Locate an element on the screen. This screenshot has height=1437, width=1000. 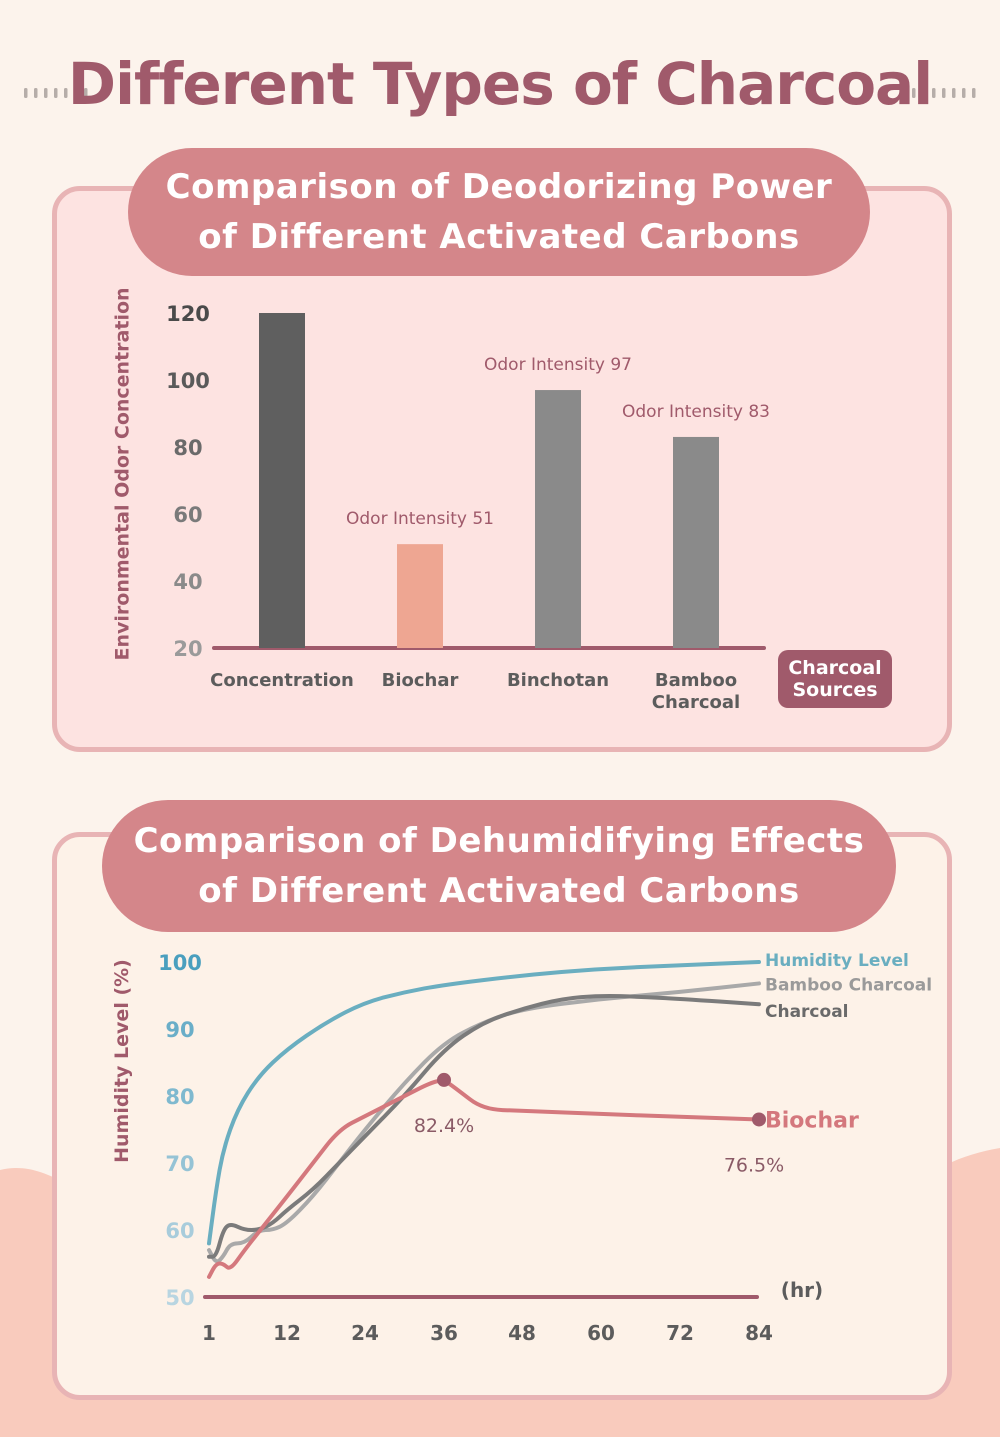
series-line-biochar is located at coordinates (484, 1178).